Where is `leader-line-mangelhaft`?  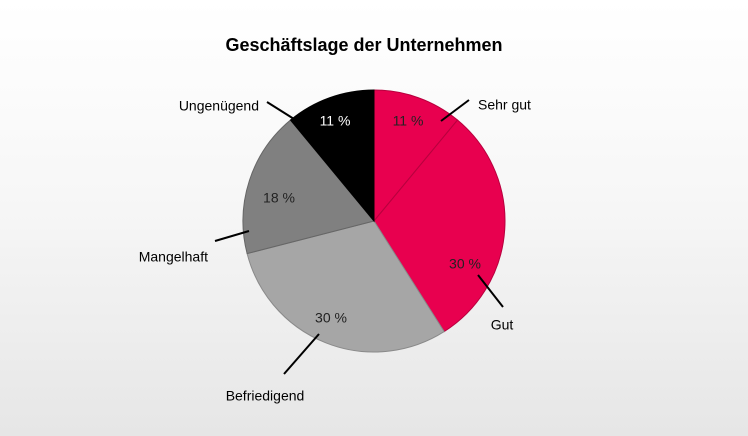
leader-line-mangelhaft is located at coordinates (232, 236).